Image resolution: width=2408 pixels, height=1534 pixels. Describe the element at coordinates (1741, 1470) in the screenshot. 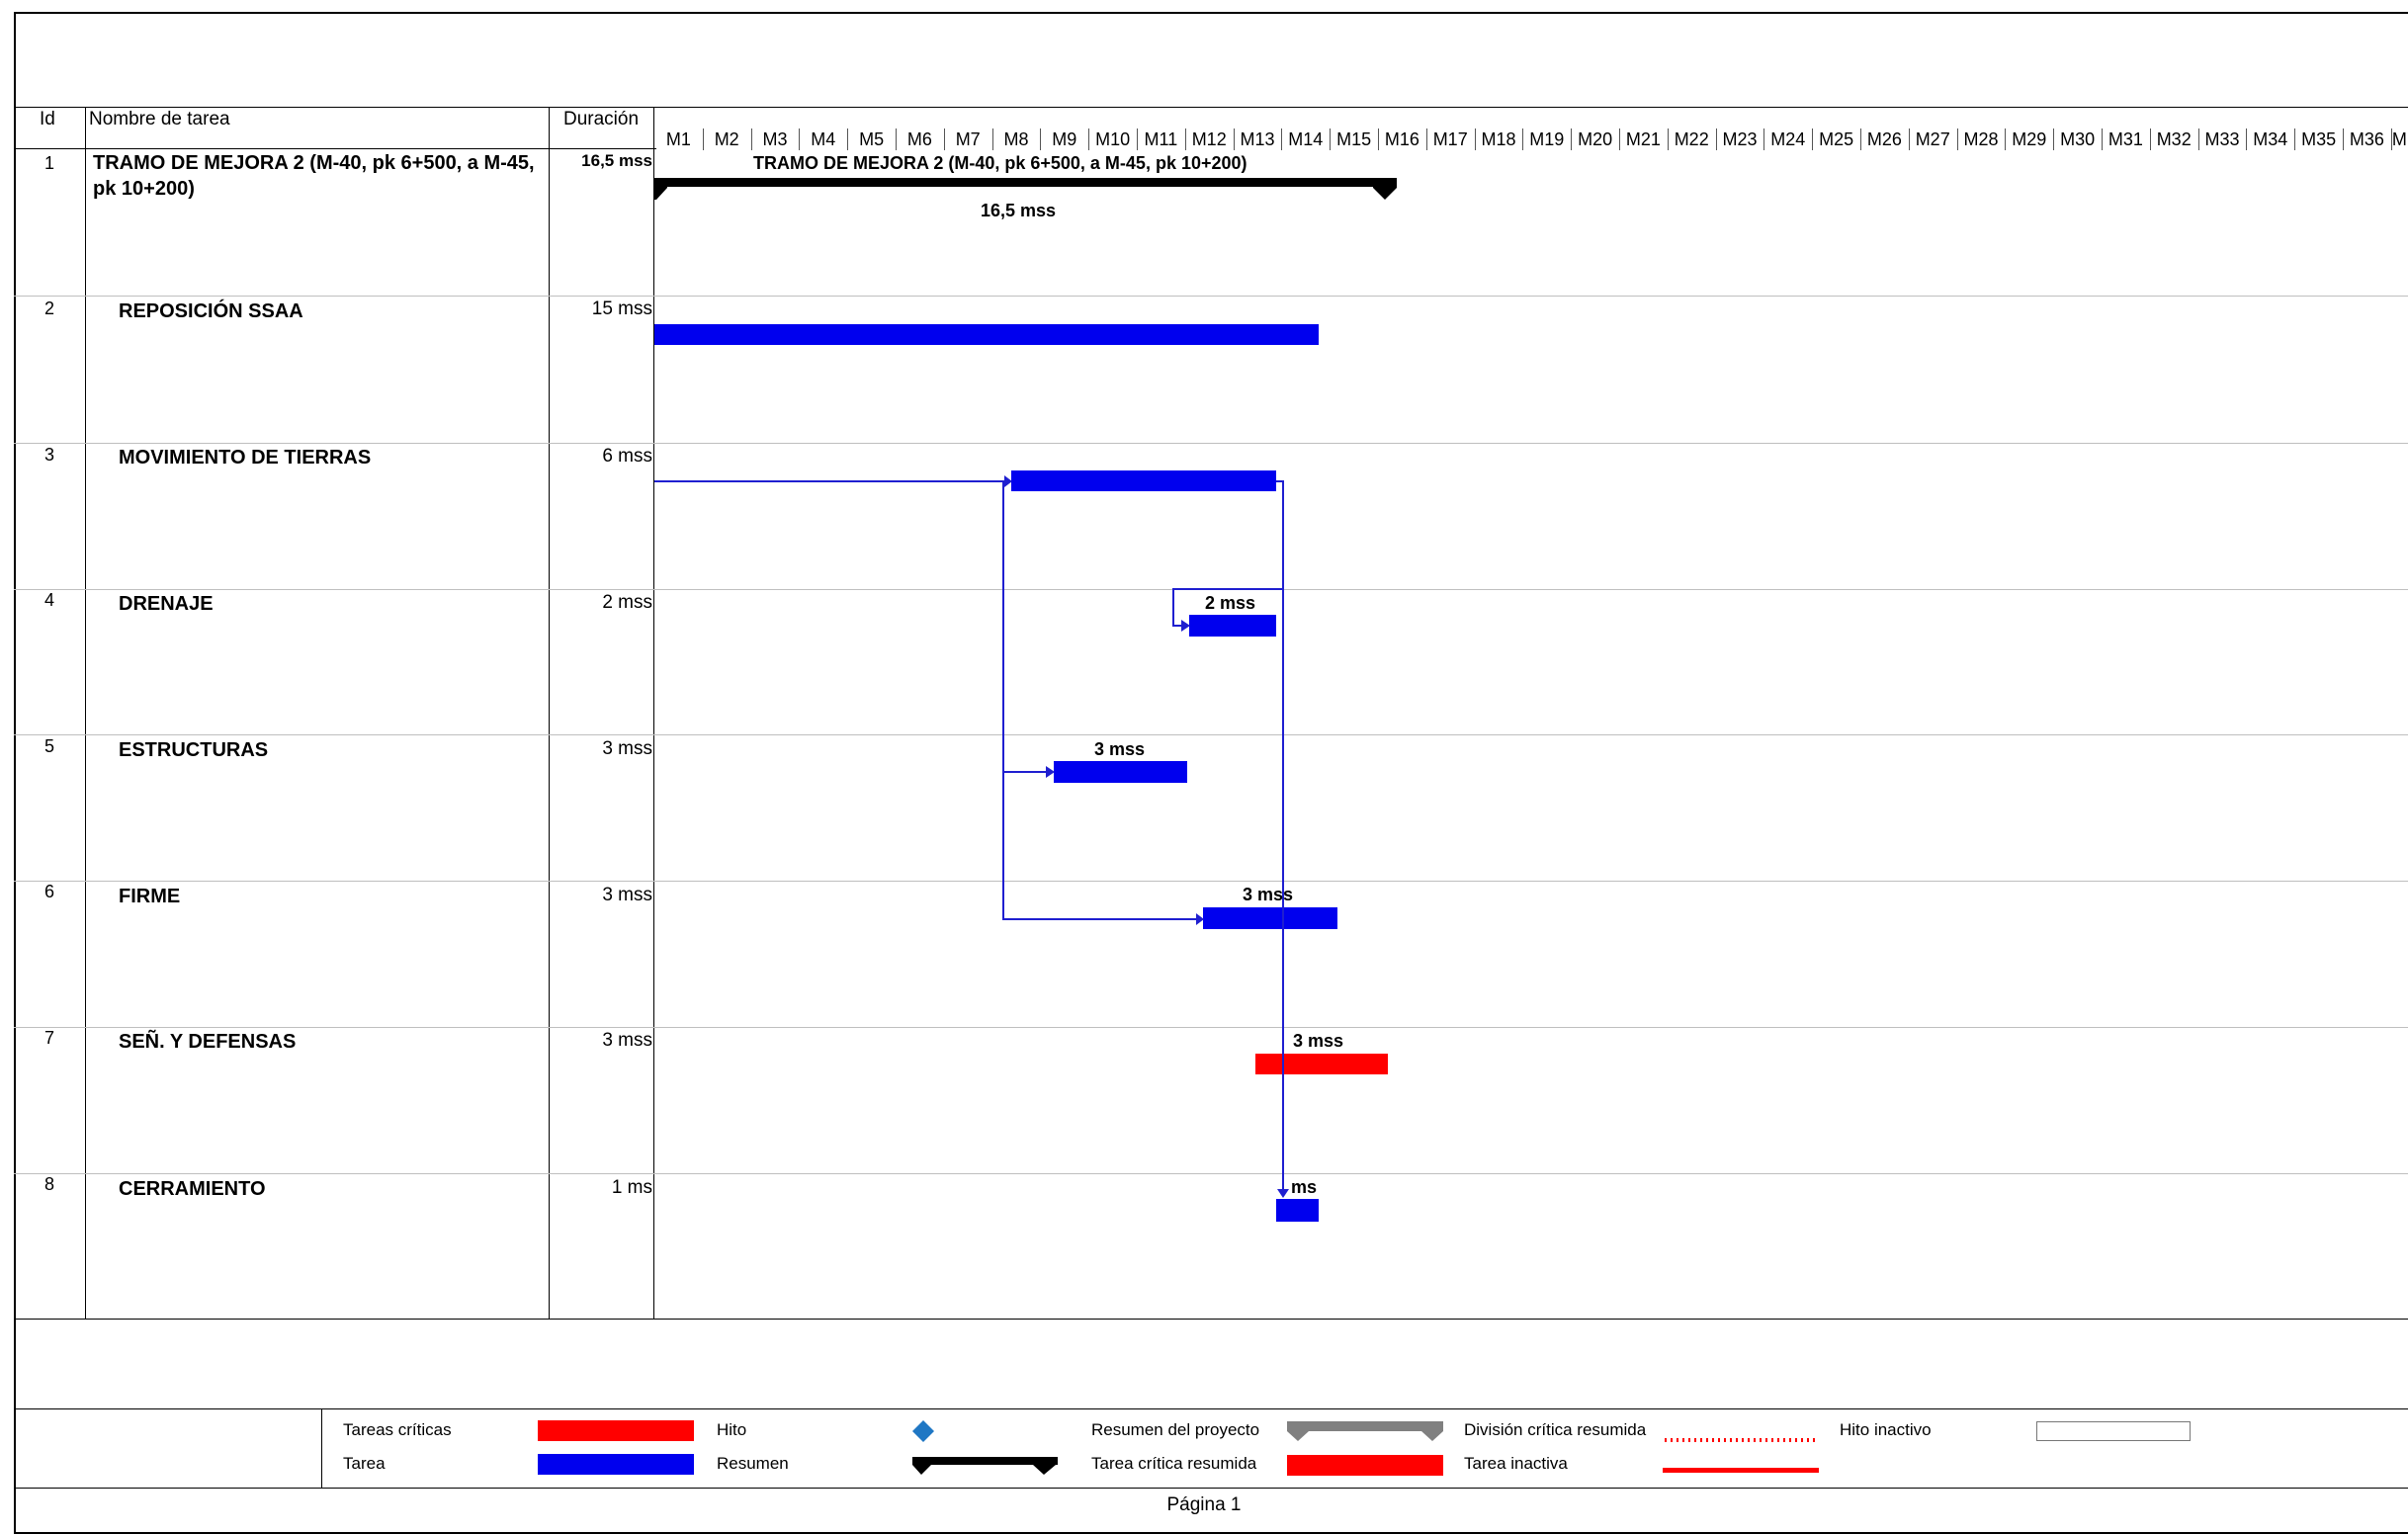

I see `inactive-task-swatch` at that location.